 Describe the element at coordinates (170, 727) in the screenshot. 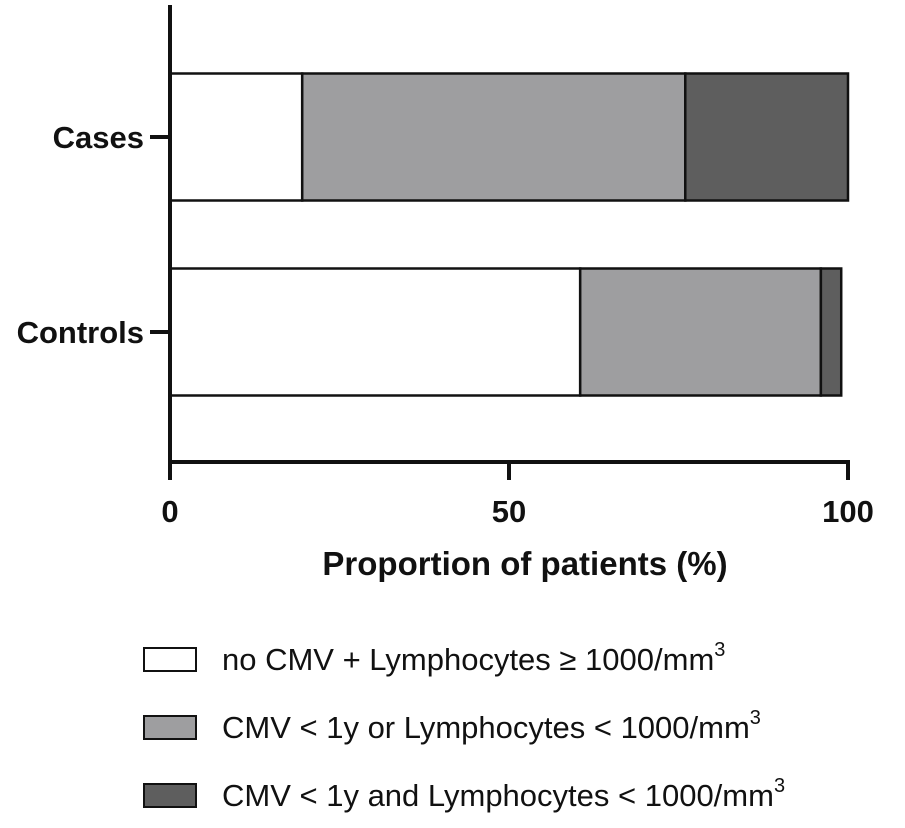

I see `legend-swatch-light-gray` at that location.